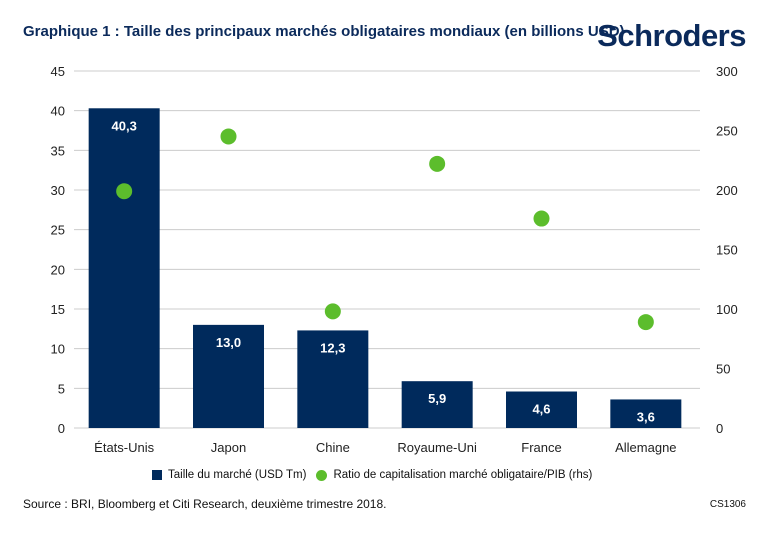  I want to click on legend-label-market-size: Taille du marché (USD Tm), so click(237, 475).